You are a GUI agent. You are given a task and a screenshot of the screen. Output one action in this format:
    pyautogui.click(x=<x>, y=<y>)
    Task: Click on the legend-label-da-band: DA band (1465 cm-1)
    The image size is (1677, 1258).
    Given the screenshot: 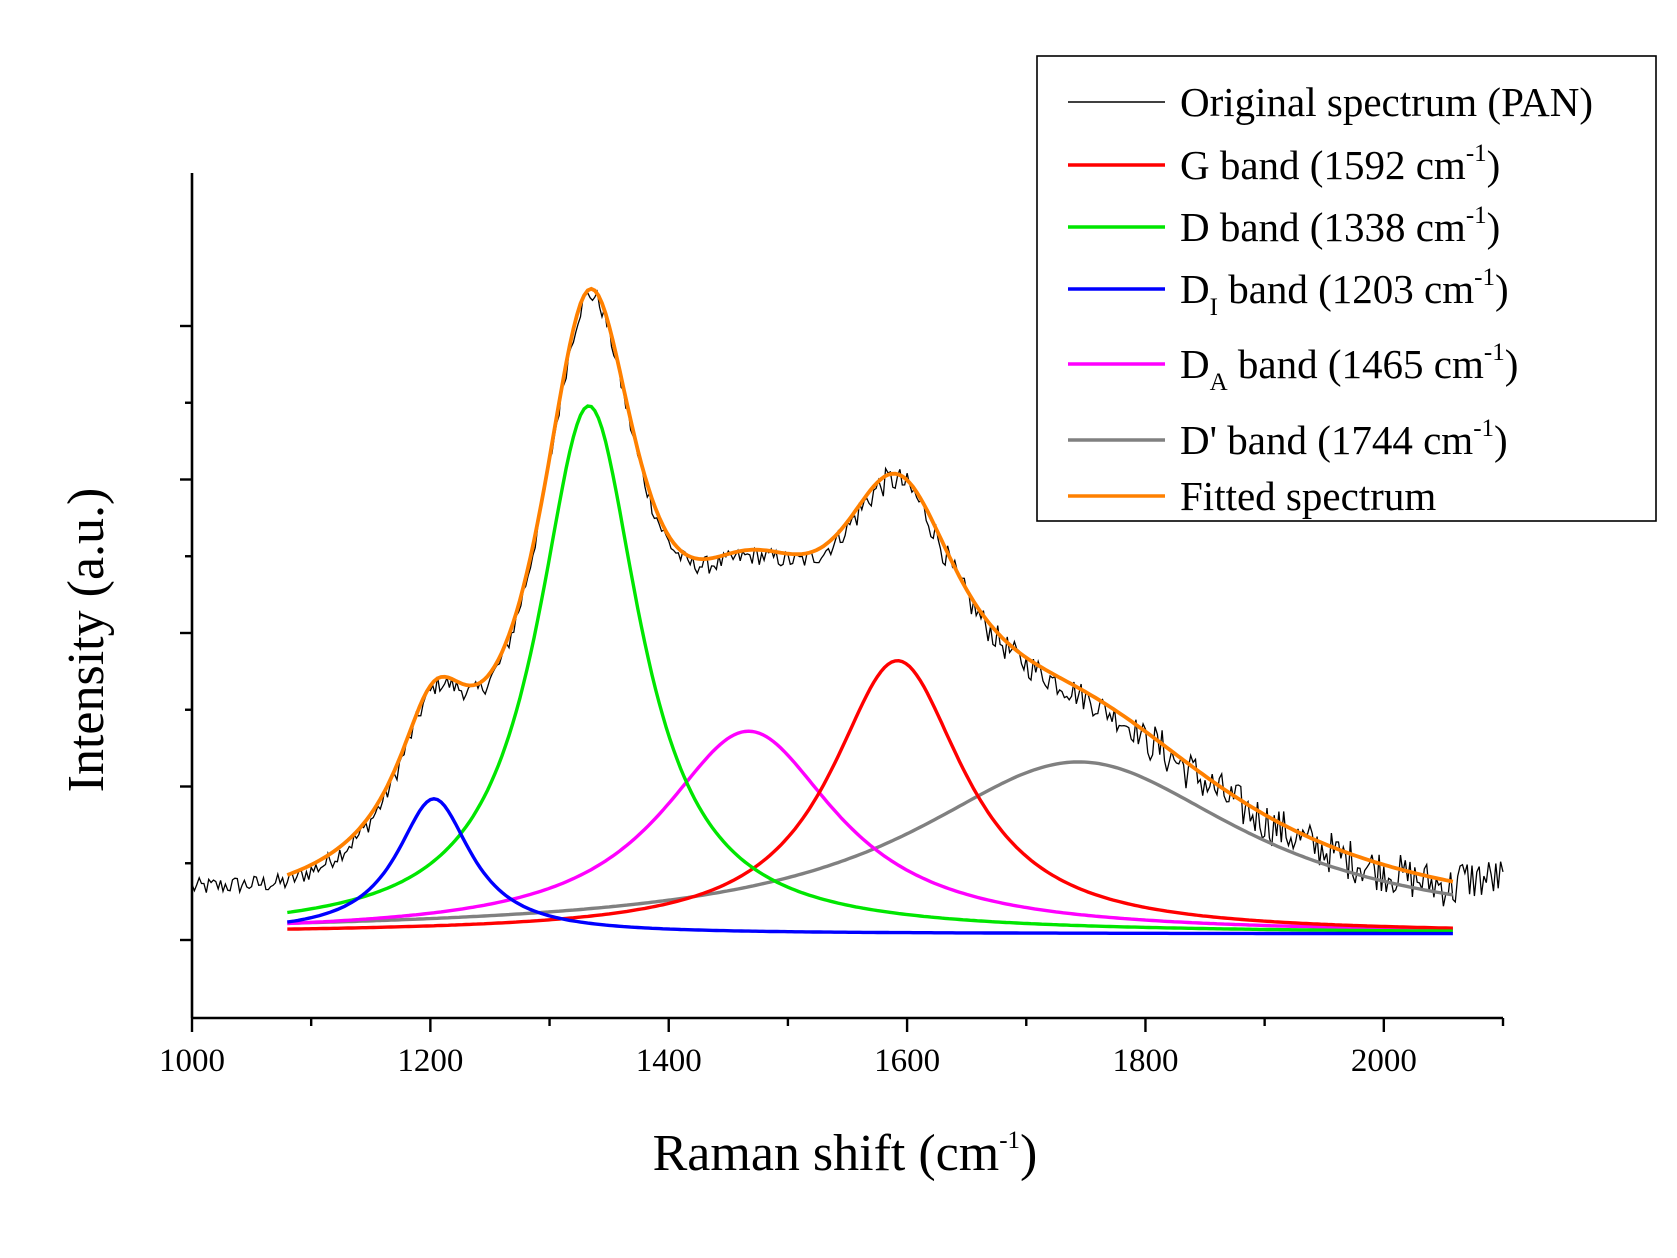 What is the action you would take?
    pyautogui.click(x=1349, y=367)
    